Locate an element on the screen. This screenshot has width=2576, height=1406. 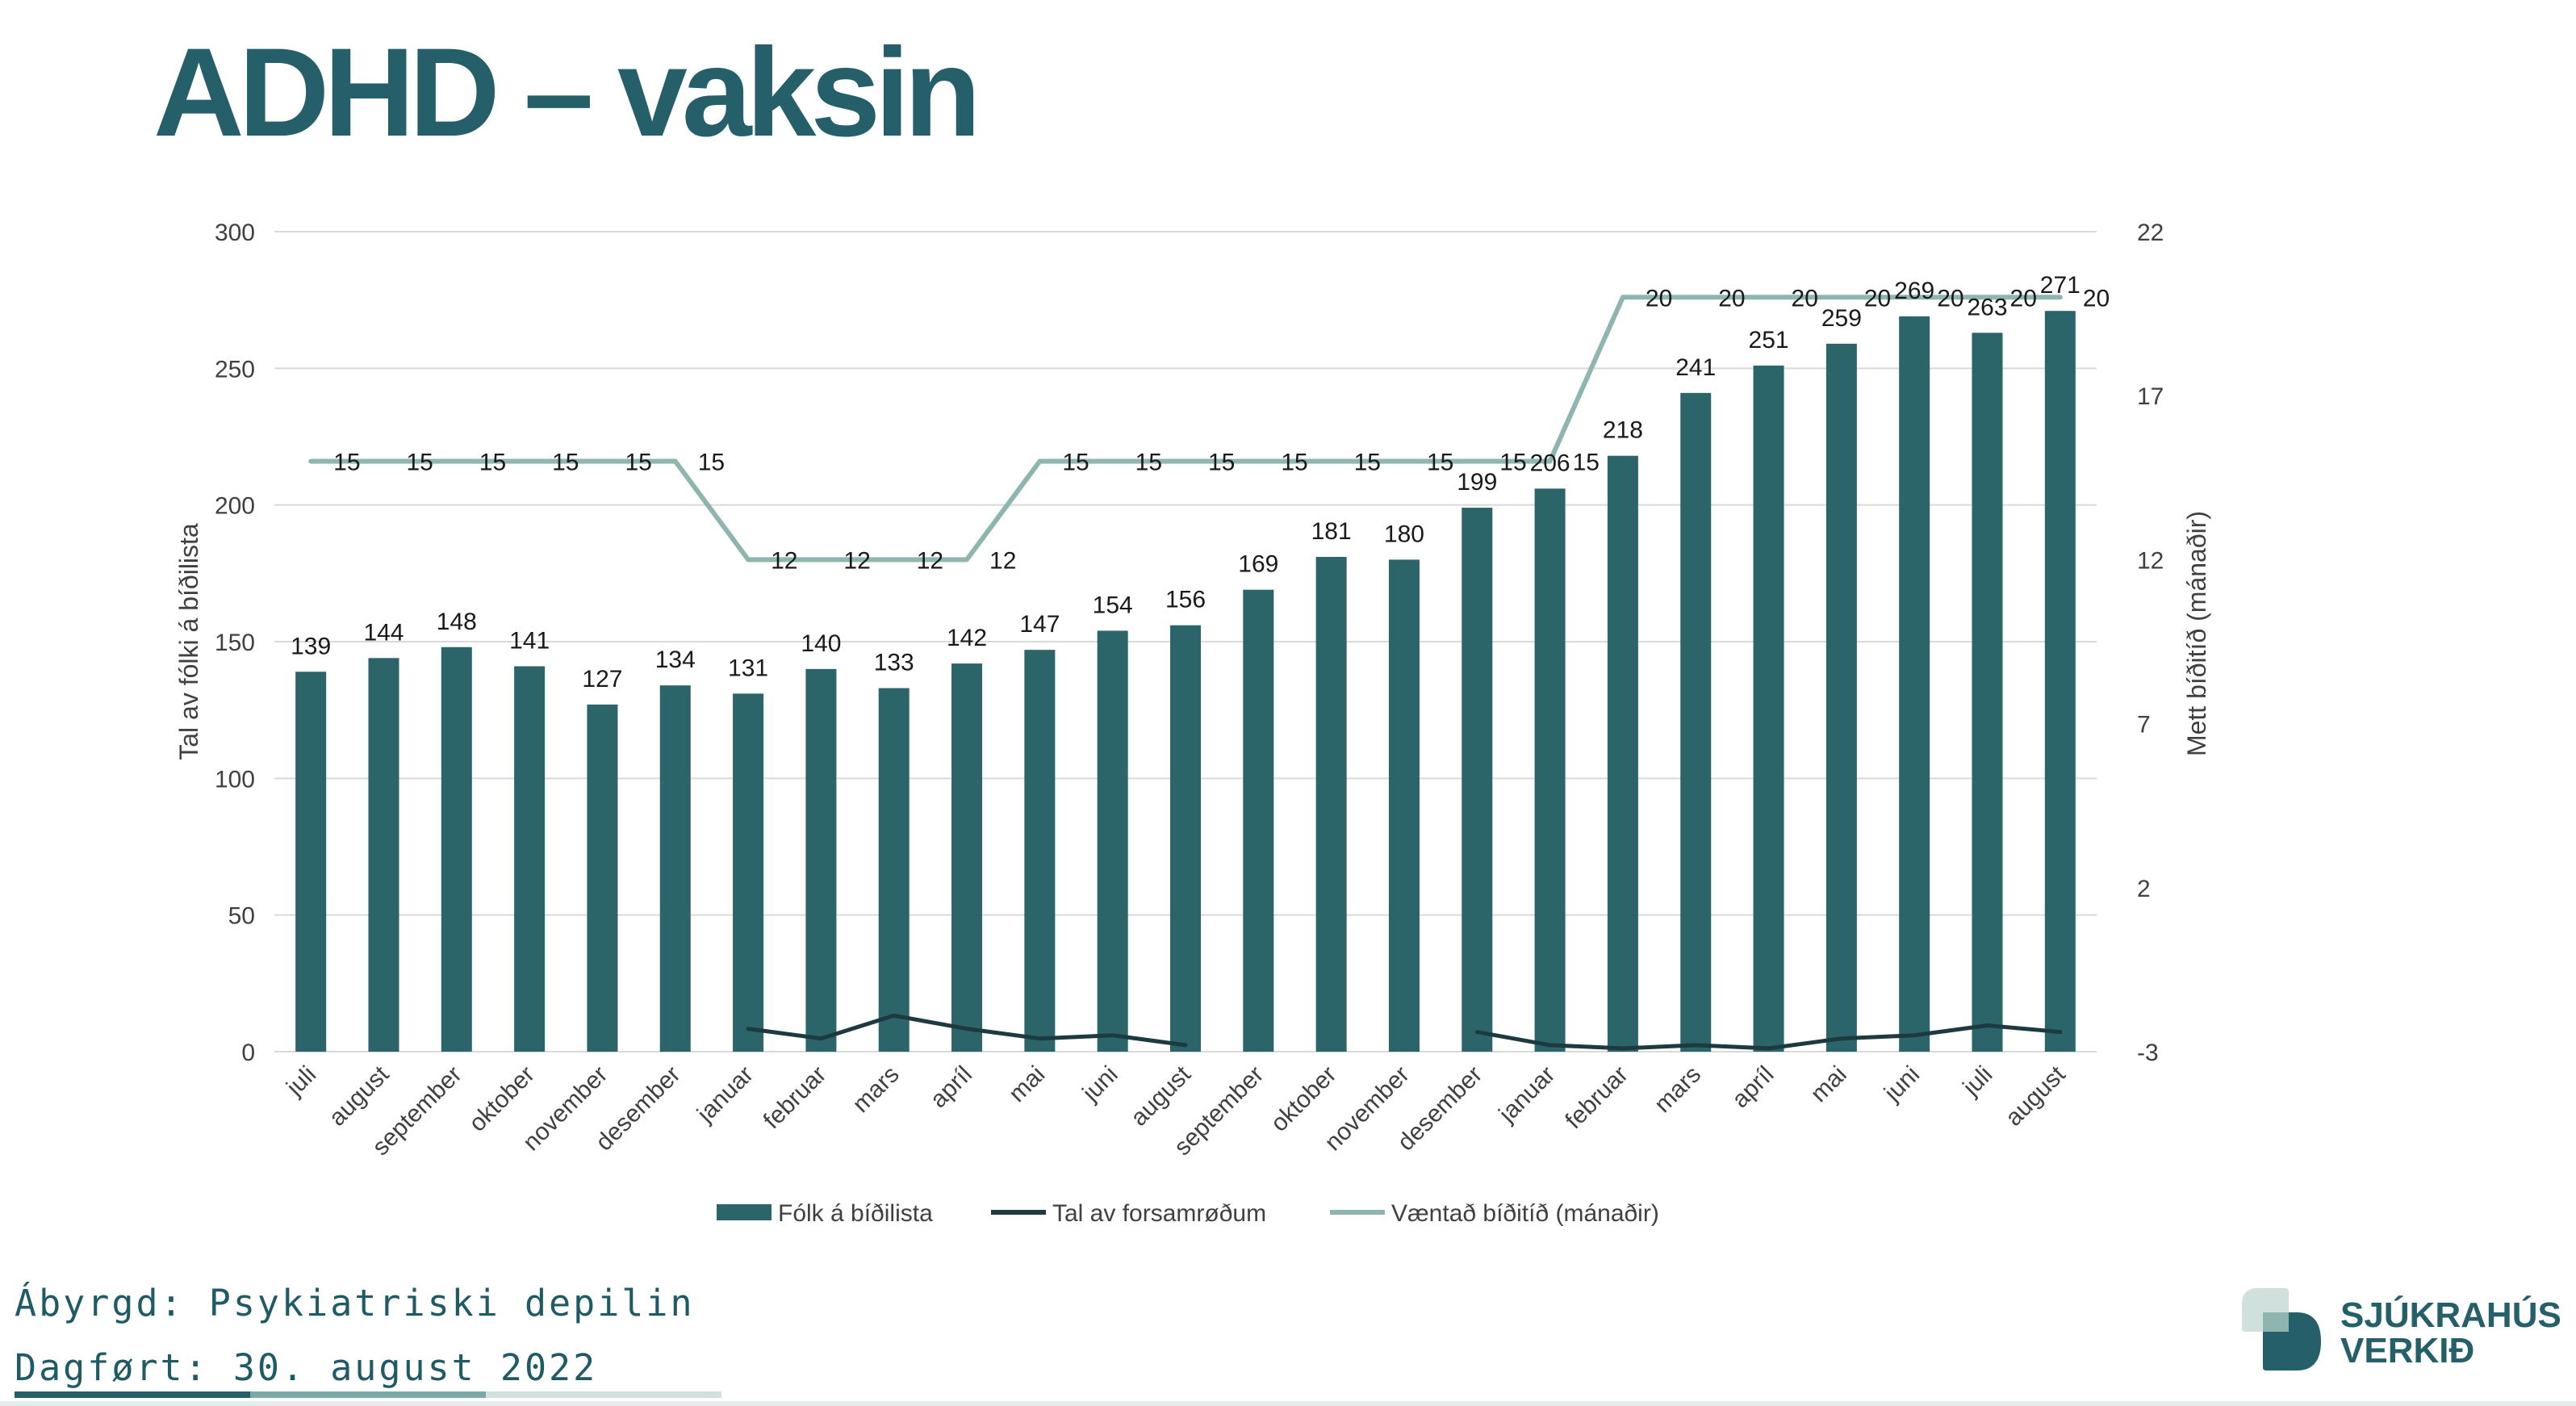
bar-value-label: 134 is located at coordinates (675, 660).